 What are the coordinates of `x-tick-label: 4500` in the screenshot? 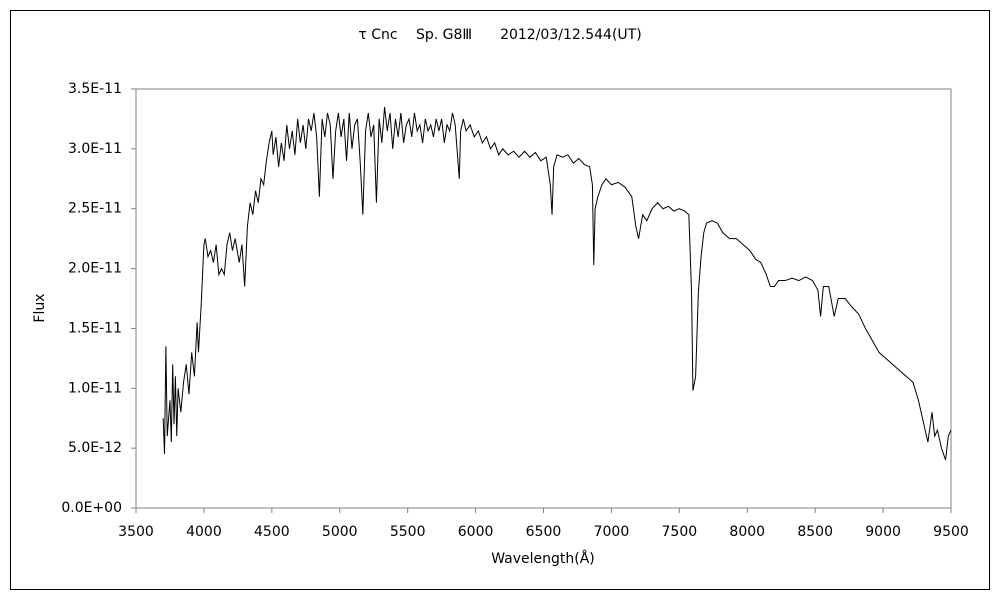 It's located at (272, 532).